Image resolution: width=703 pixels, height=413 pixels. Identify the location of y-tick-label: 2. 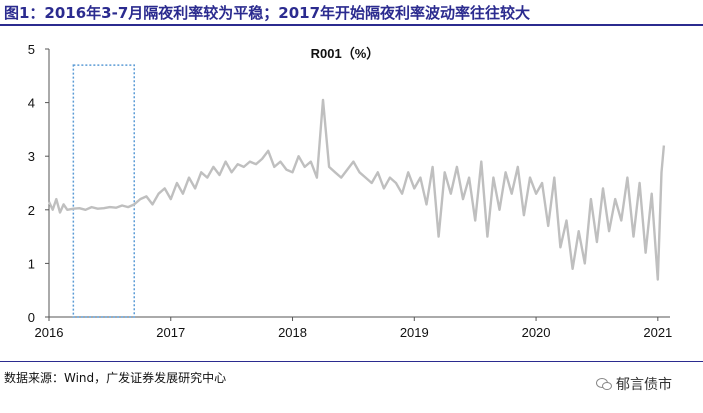
(31, 210).